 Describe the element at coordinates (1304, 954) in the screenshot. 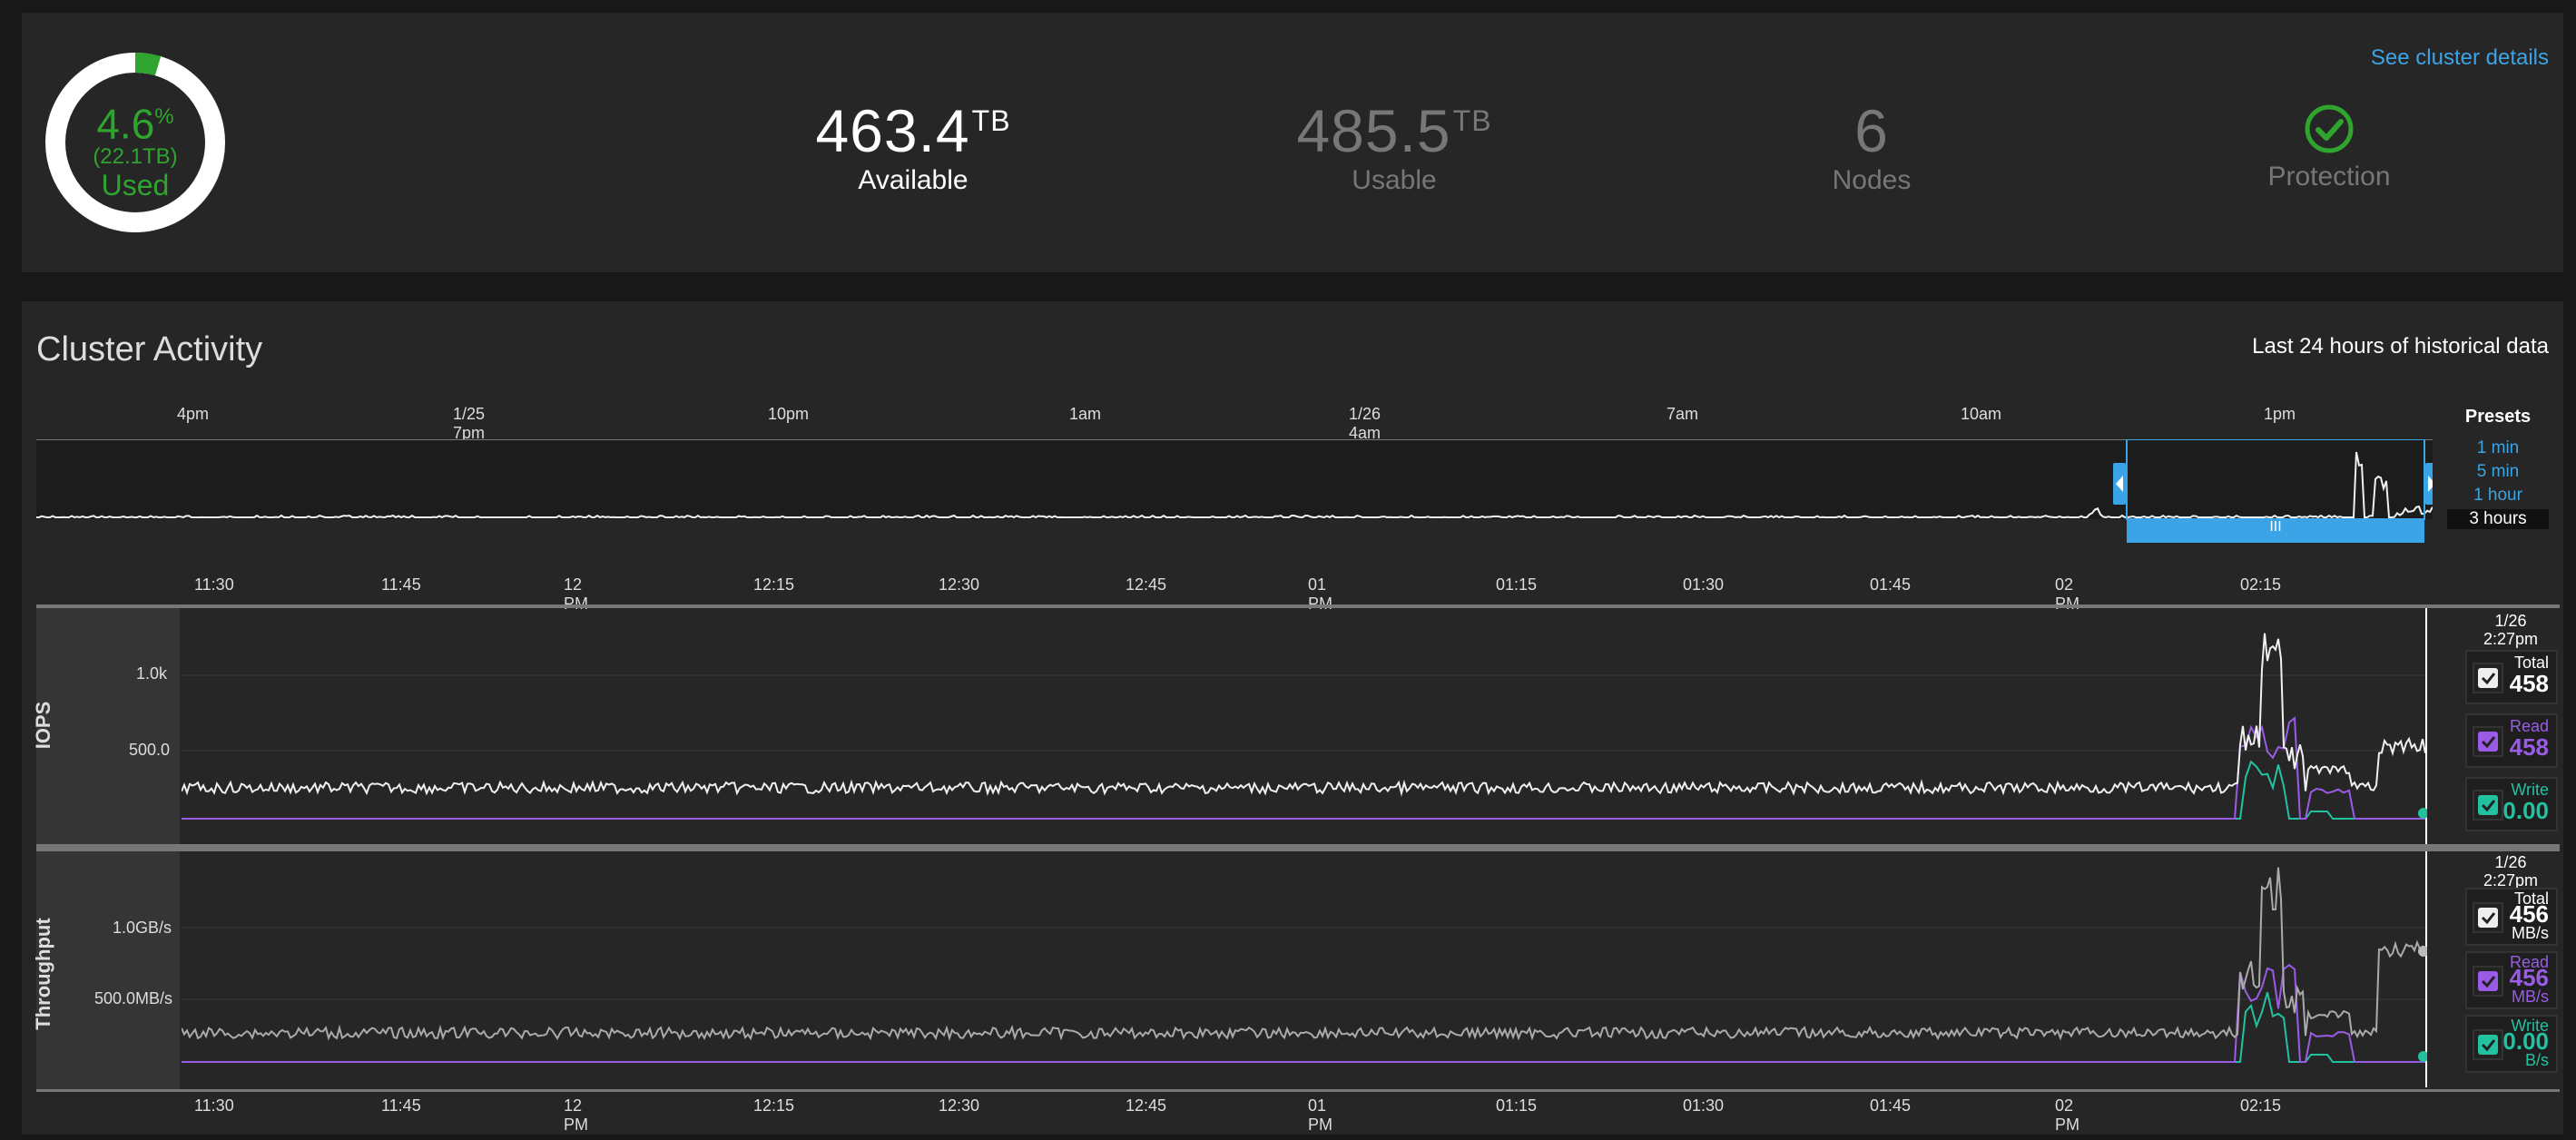

I see `throughput-total-line` at that location.